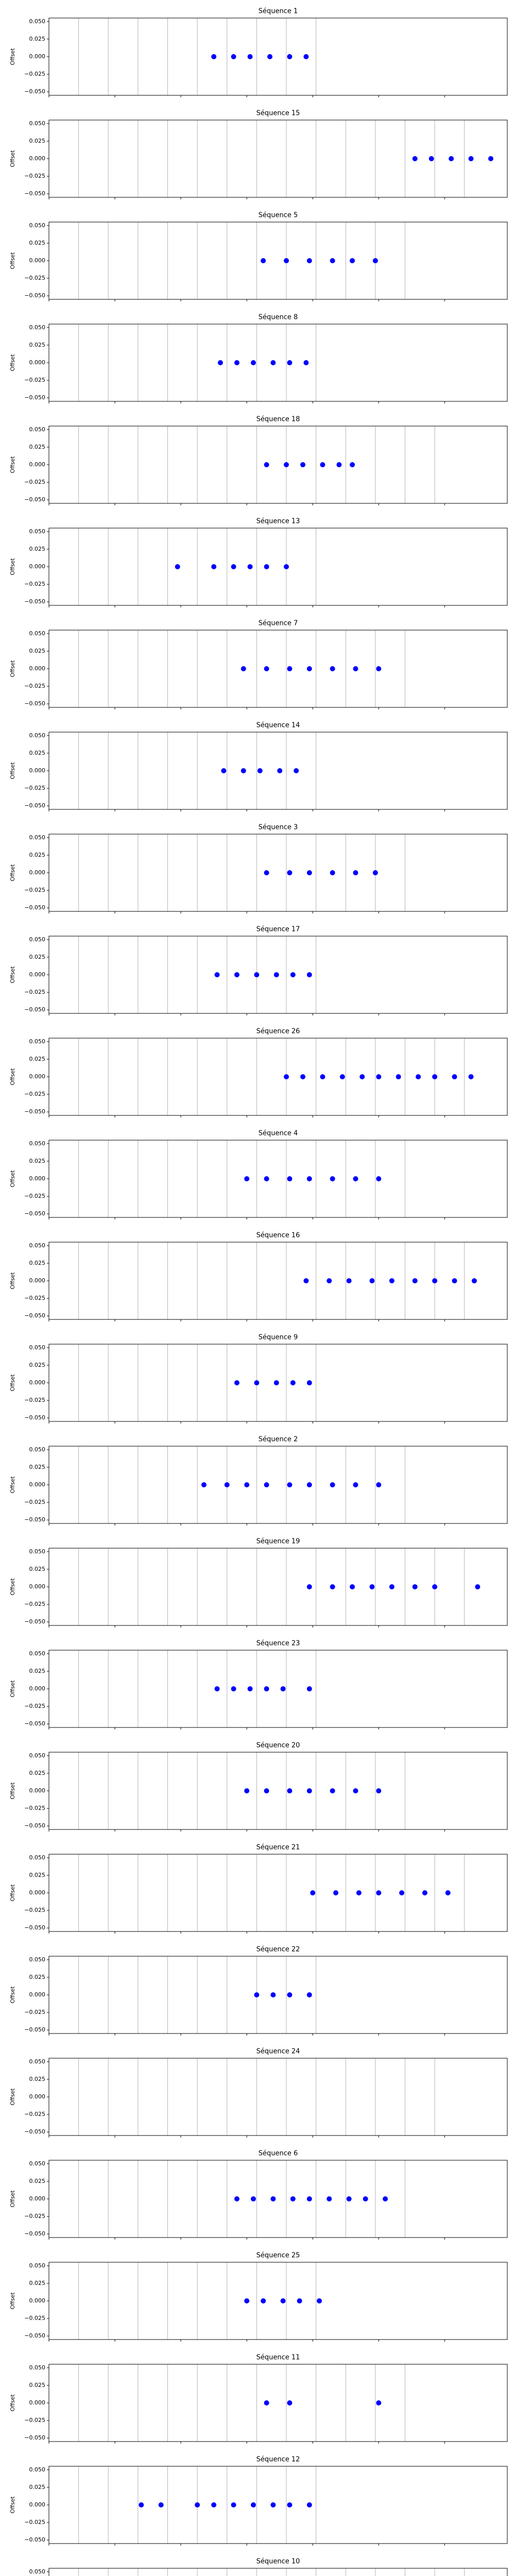  What do you see at coordinates (278, 113) in the screenshot?
I see `subplot-title: Séquence 15` at bounding box center [278, 113].